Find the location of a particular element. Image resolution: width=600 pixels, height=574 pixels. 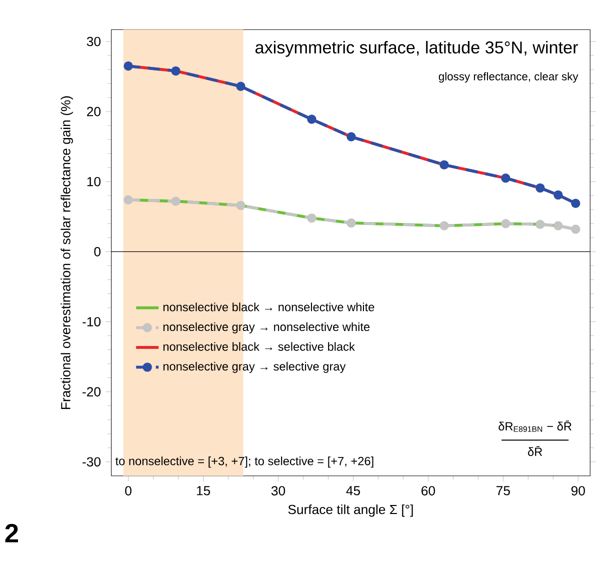

text: axisymmetric surface, latitude 35°N, winter is located at coordinates (416, 49).